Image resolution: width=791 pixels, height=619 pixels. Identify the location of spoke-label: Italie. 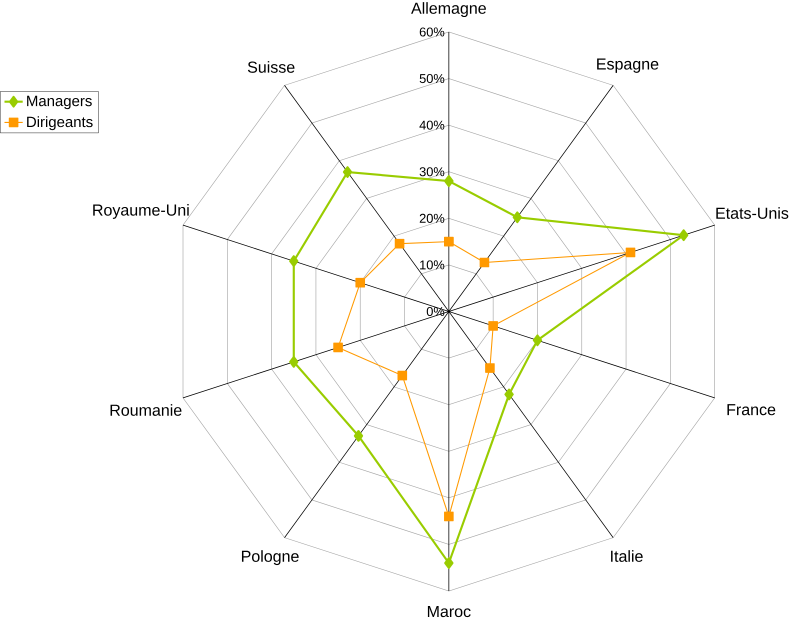
(627, 556).